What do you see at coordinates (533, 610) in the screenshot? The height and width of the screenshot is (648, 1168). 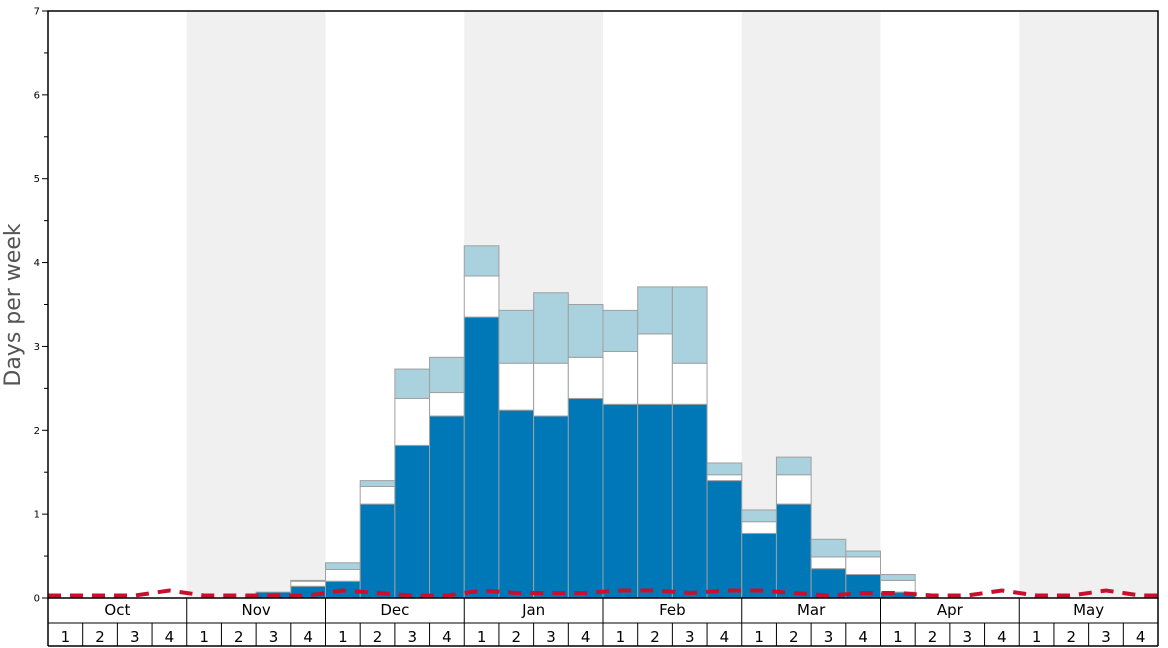 I see `month-label: Jan` at bounding box center [533, 610].